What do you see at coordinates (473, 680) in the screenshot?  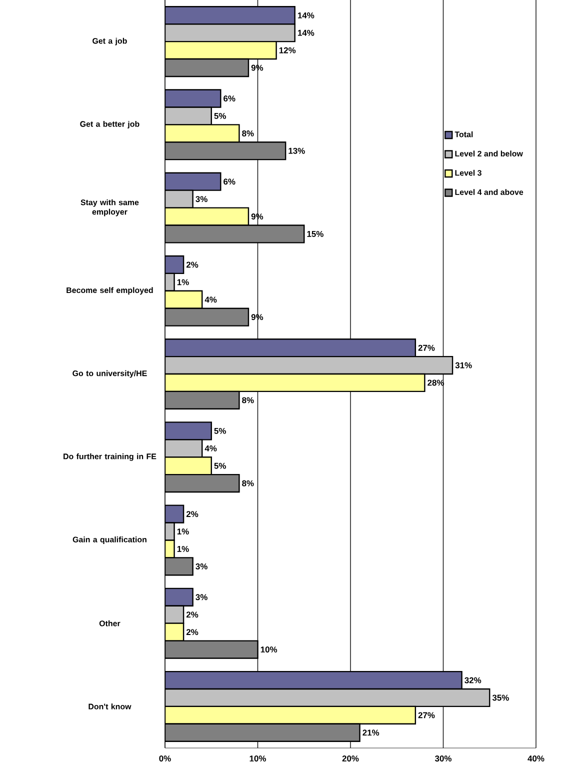 I see `data-label: 32%` at bounding box center [473, 680].